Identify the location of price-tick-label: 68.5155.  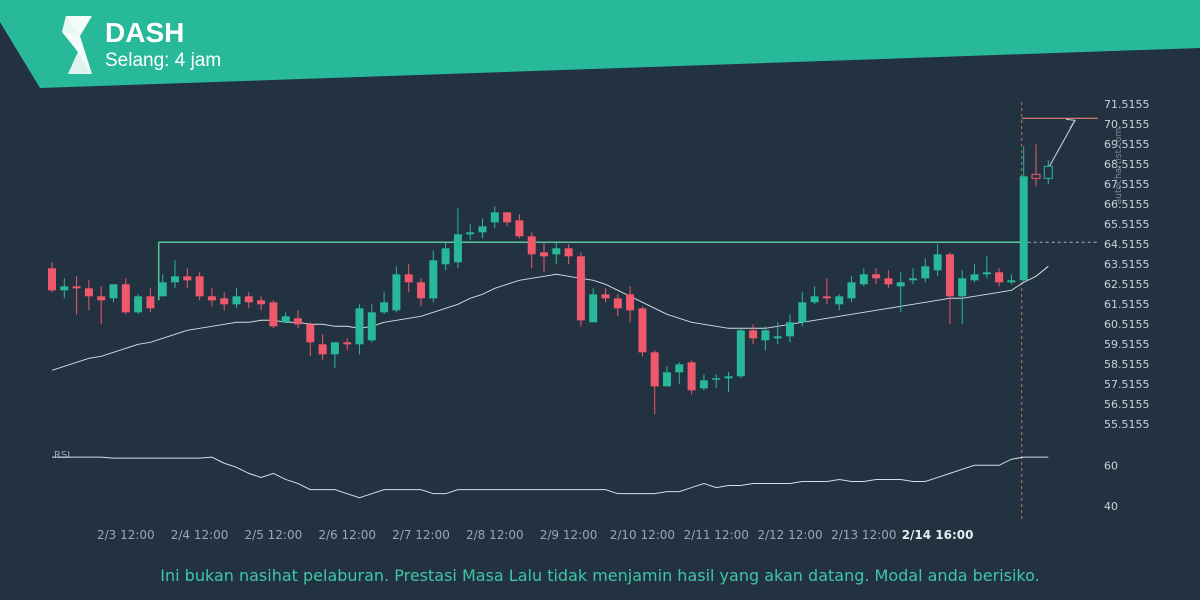
(1127, 164).